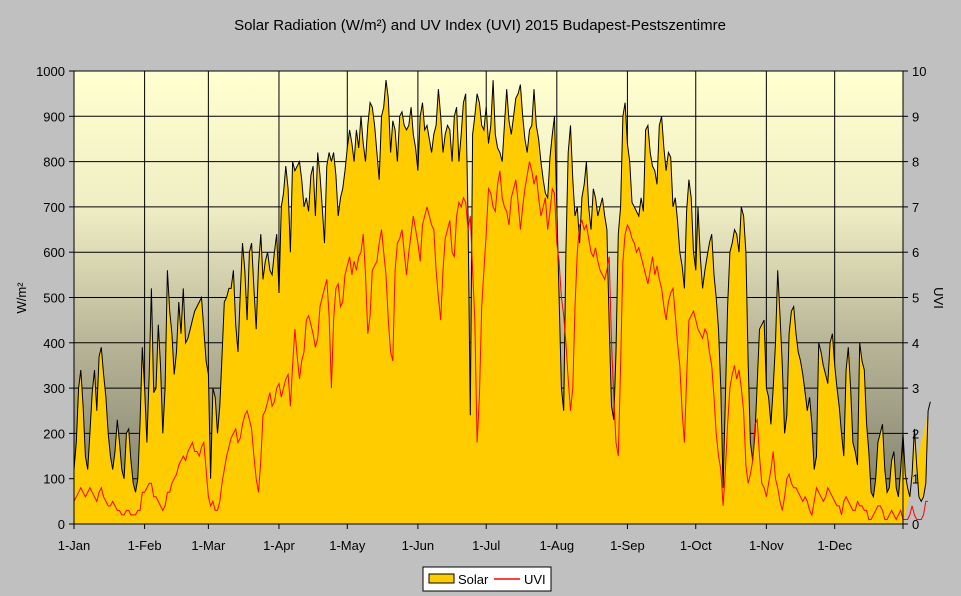 The height and width of the screenshot is (596, 961). Describe the element at coordinates (54, 479) in the screenshot. I see `y-tick-label: 100` at that location.